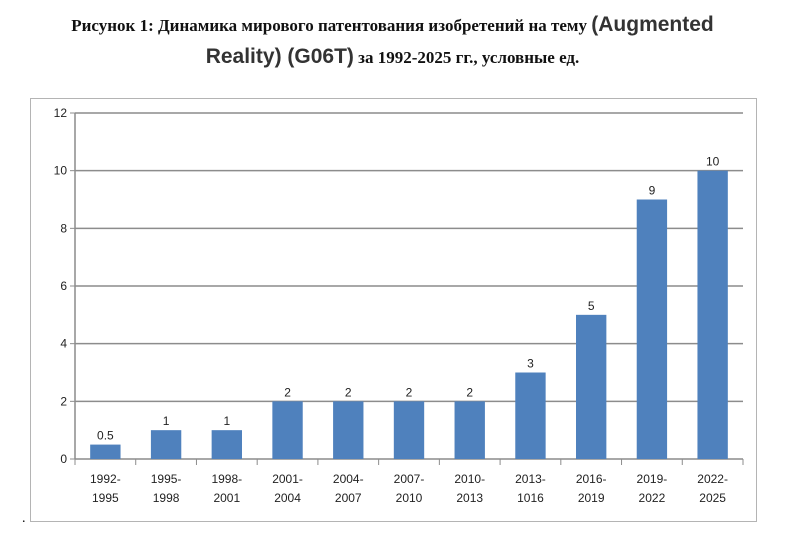 The height and width of the screenshot is (537, 785). Describe the element at coordinates (712, 498) in the screenshot. I see `category-label-10-1: 2025` at that location.